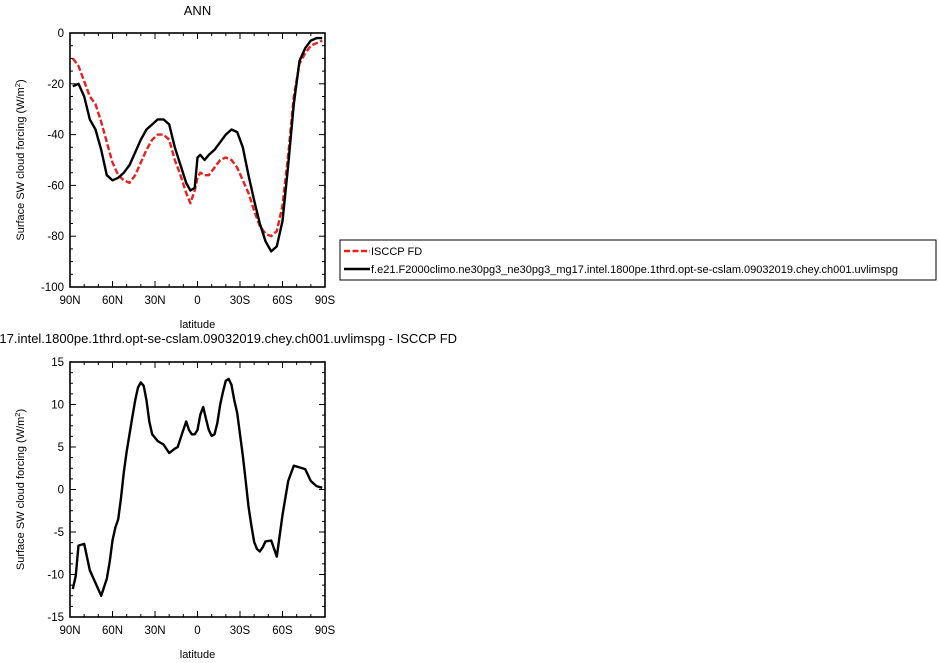 Image resolution: width=939 pixels, height=663 pixels. What do you see at coordinates (55, 576) in the screenshot?
I see `y-tick-label: -10` at bounding box center [55, 576].